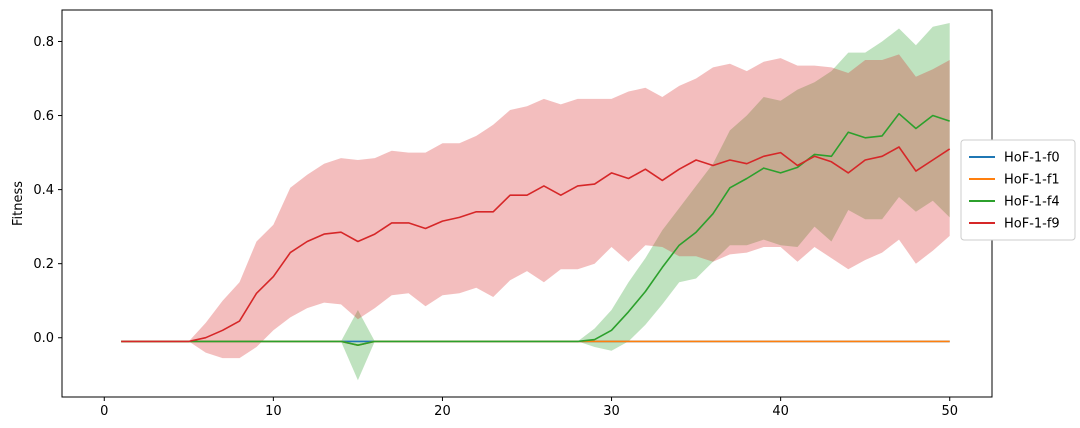 The width and height of the screenshot is (1080, 428). What do you see at coordinates (273, 411) in the screenshot?
I see `x-tick-label: 10` at bounding box center [273, 411].